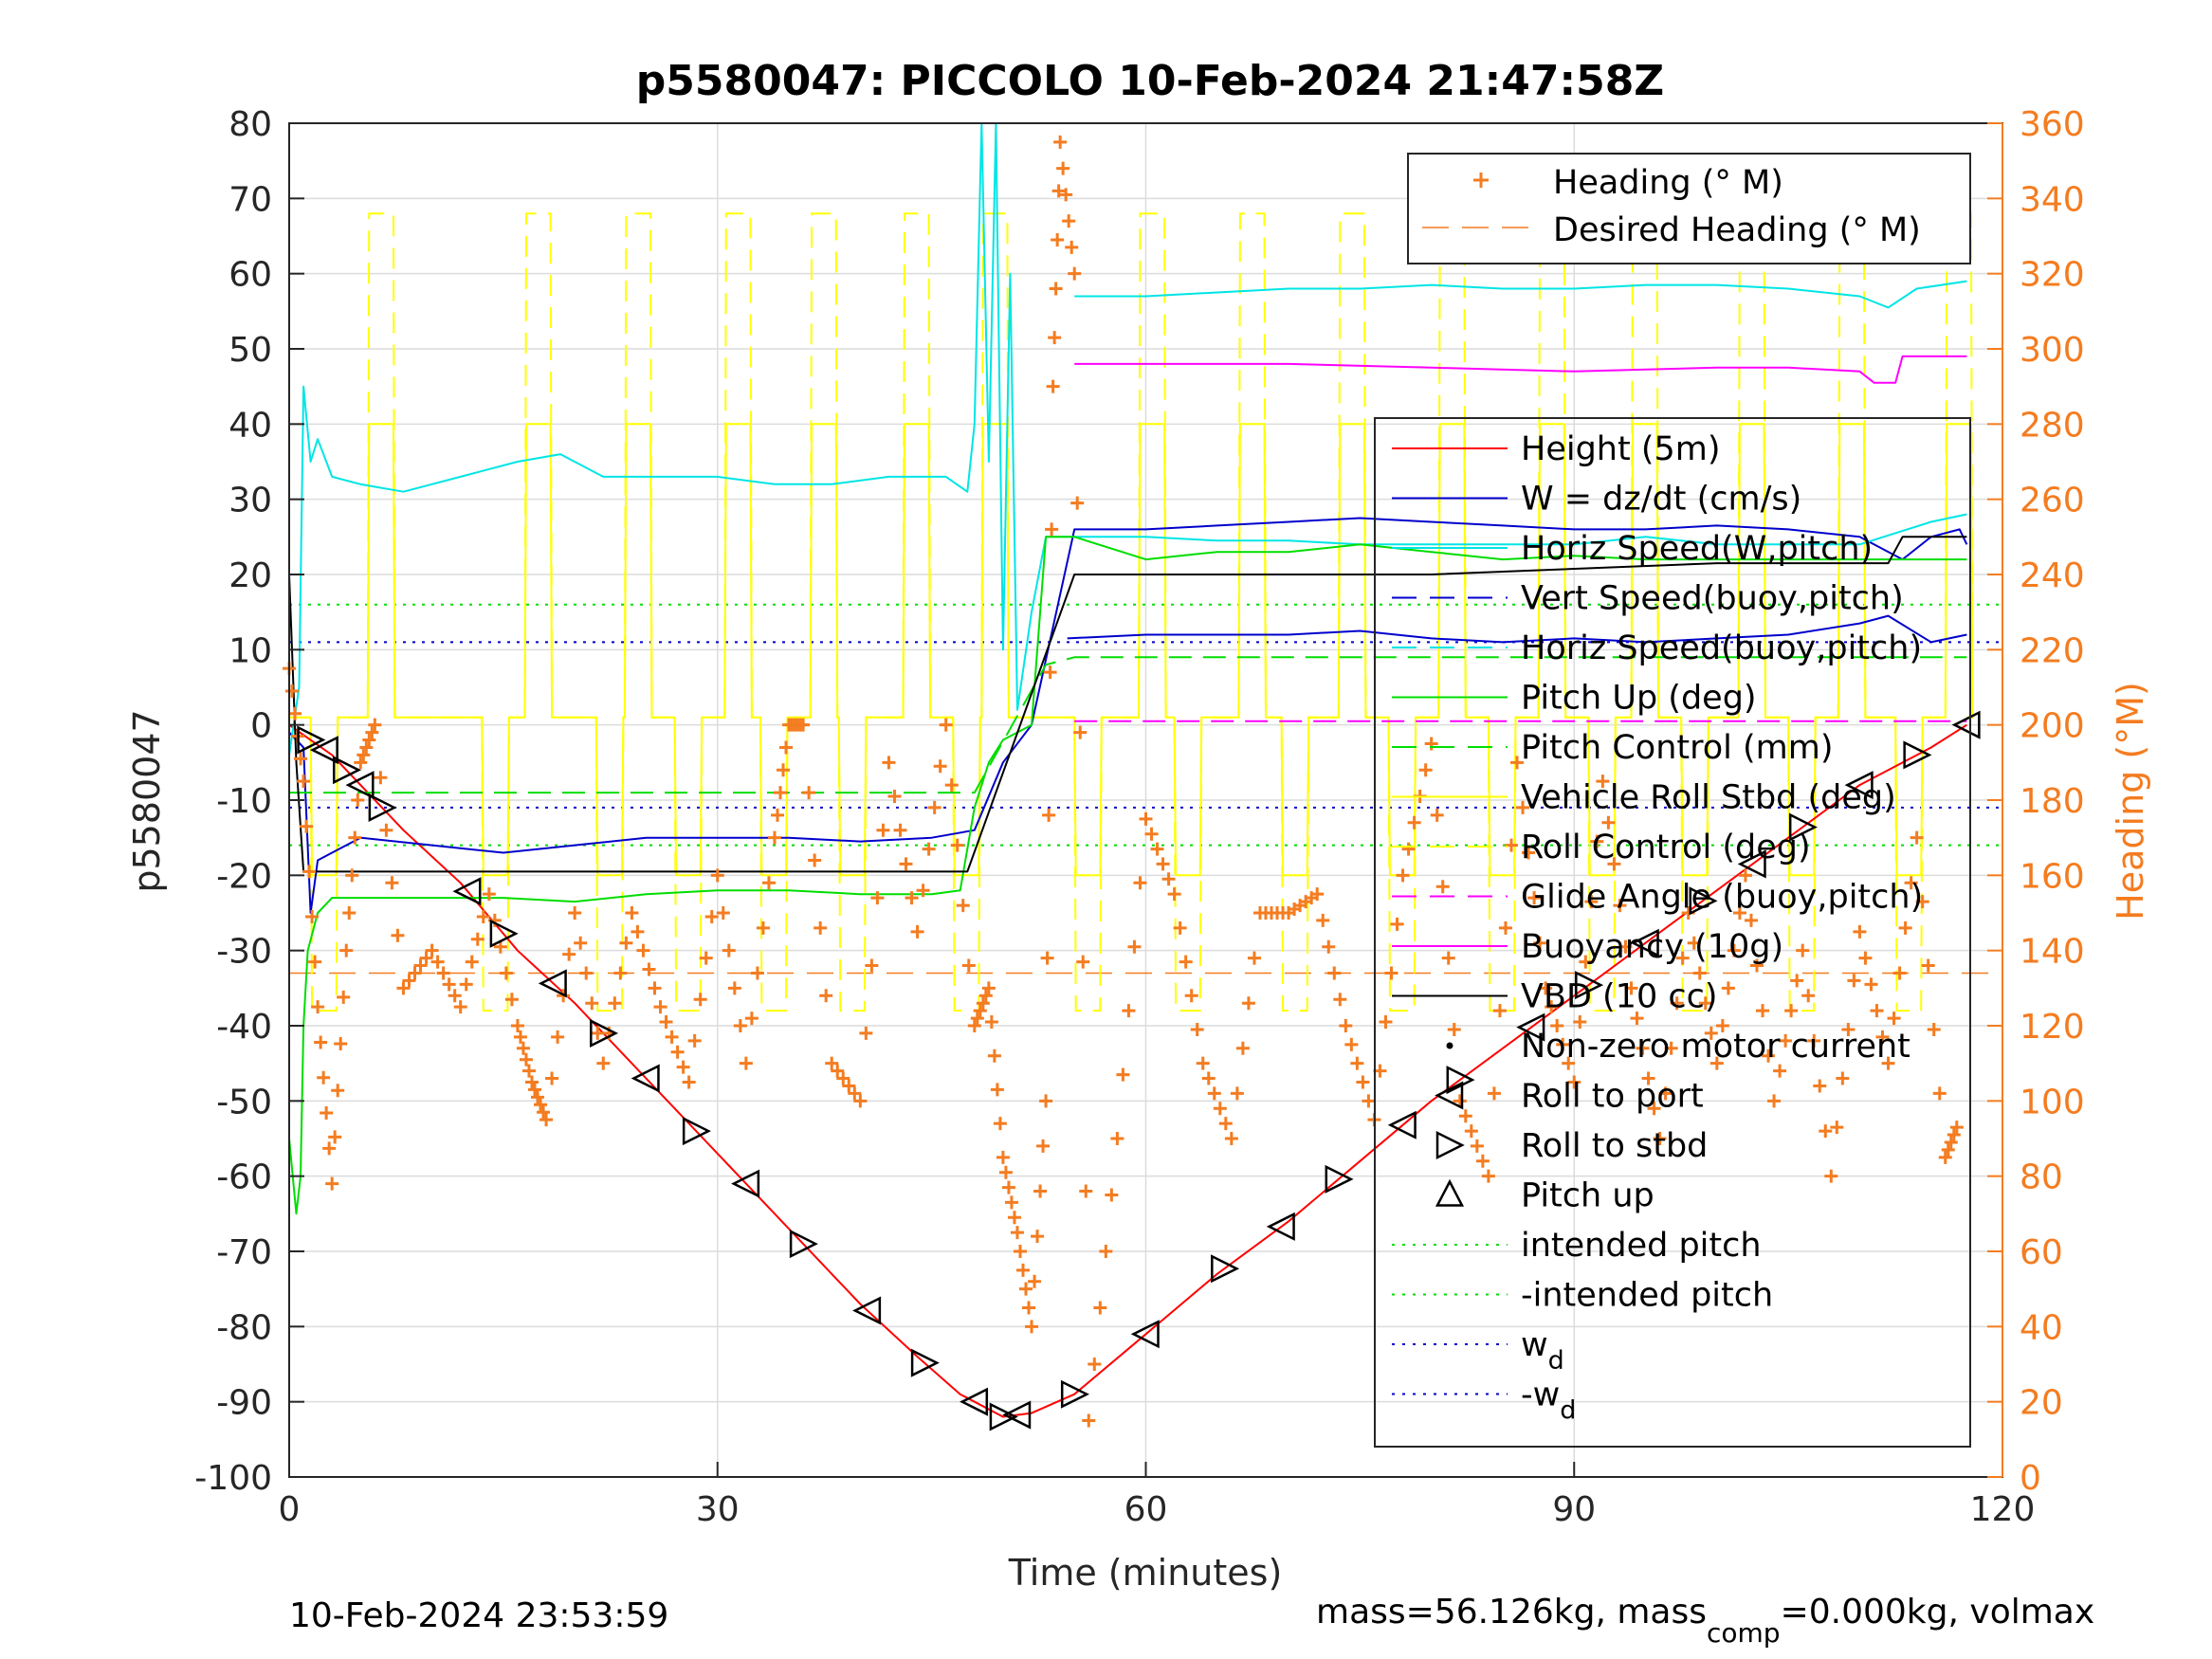 The width and height of the screenshot is (2212, 1659). Describe the element at coordinates (244, 1403) in the screenshot. I see `y-left-tick-label: -90` at that location.